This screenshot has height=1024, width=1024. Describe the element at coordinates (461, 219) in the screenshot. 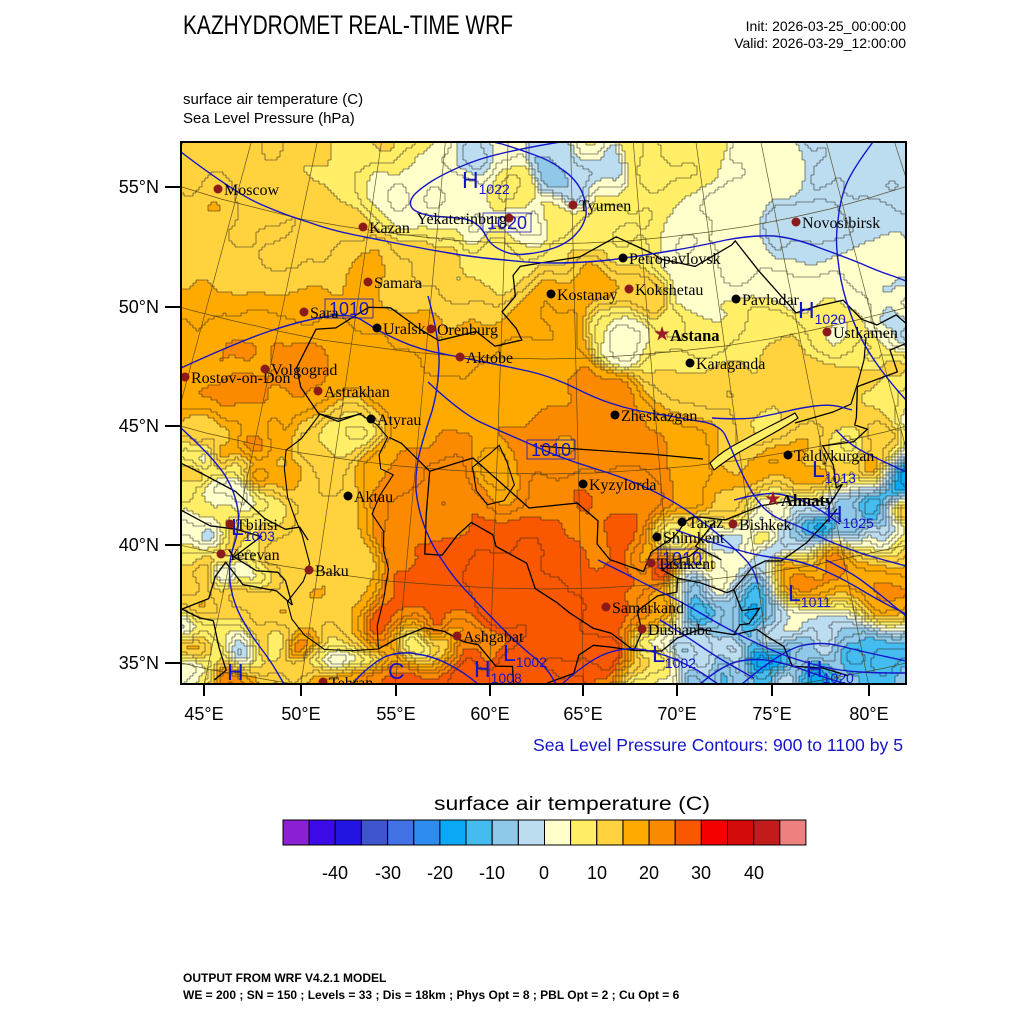

I see `svg-text: Yekaterinburg` at that location.